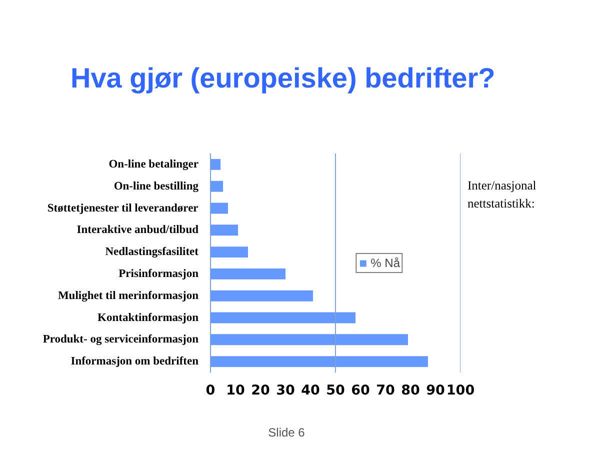 This screenshot has width=600, height=450. Describe the element at coordinates (211, 390) in the screenshot. I see `x-tick-label: 0` at that location.